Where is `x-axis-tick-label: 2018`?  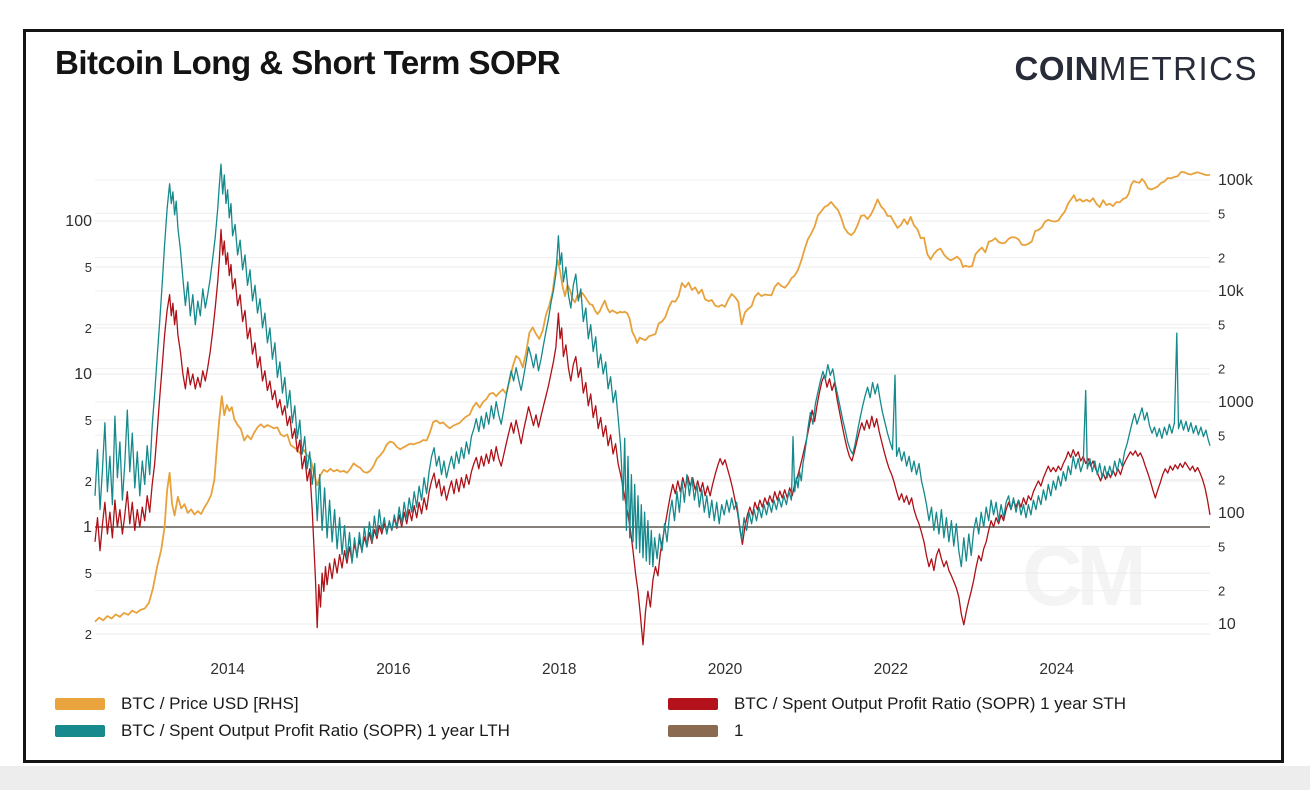
x-axis-tick-label: 2018 is located at coordinates (559, 669).